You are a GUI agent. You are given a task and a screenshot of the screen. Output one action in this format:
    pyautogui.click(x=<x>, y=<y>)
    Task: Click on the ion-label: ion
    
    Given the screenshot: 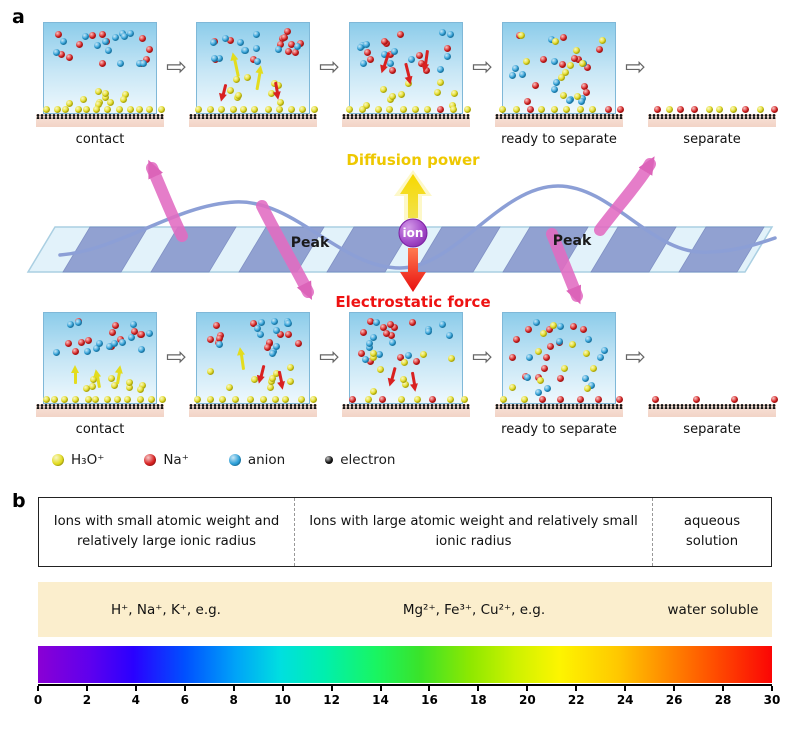 What is the action you would take?
    pyautogui.click(x=413, y=233)
    